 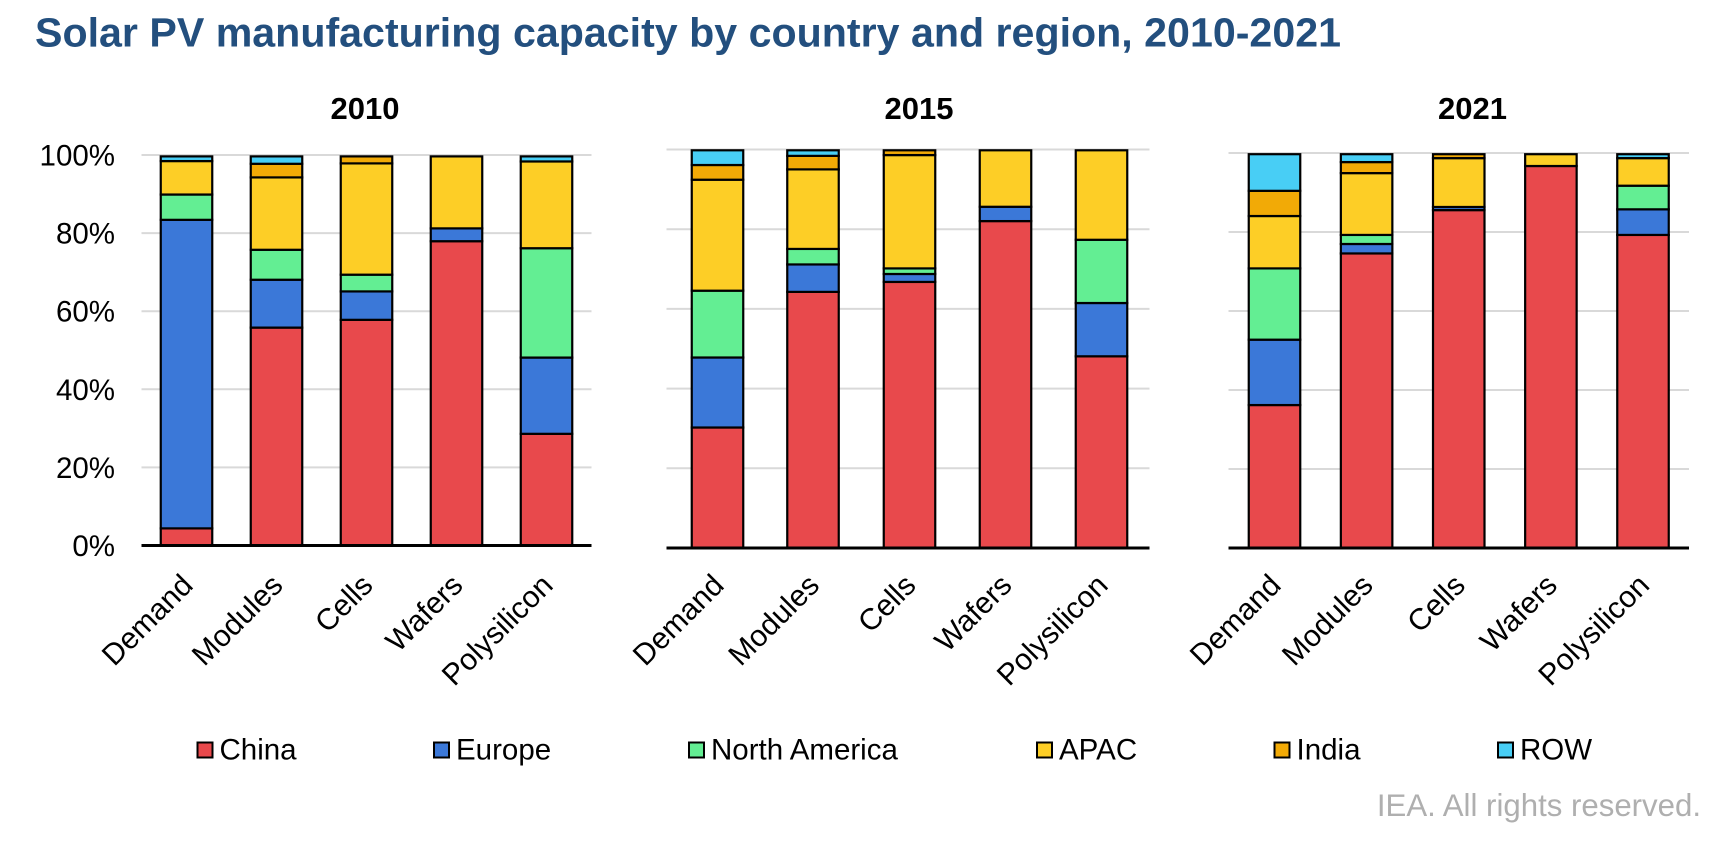 I want to click on svg-text: 60%, so click(x=85, y=312).